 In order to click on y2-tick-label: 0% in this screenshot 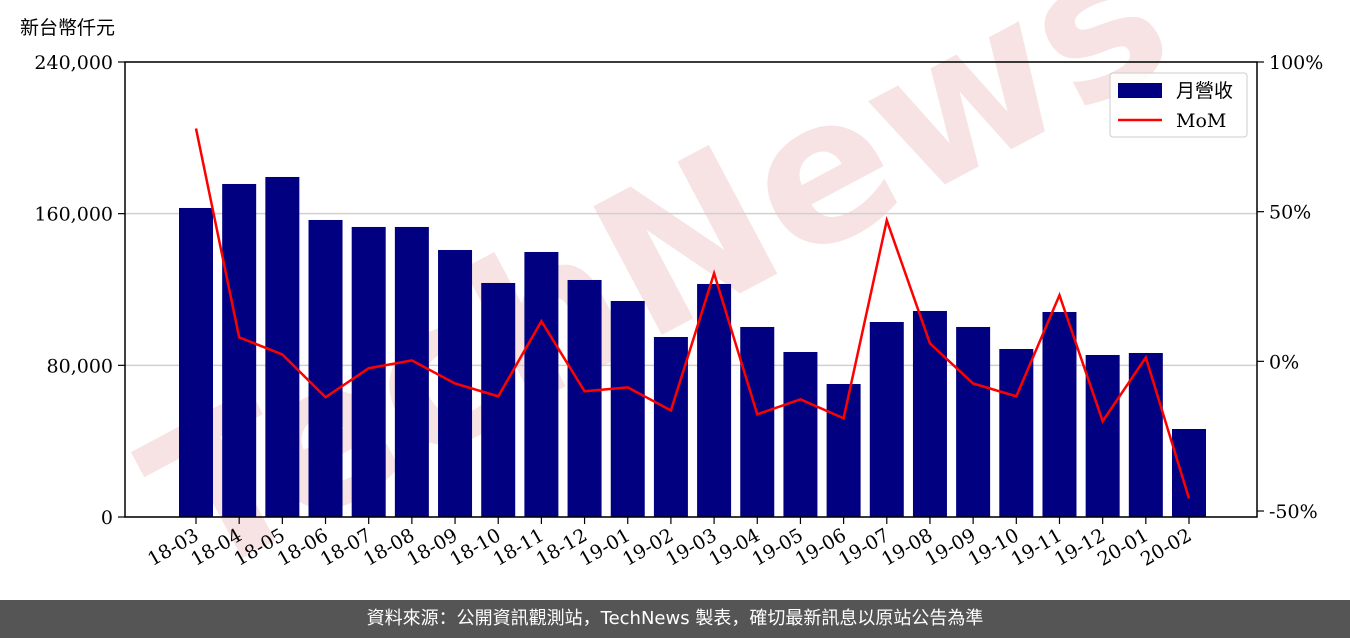, I will do `click(1284, 362)`.